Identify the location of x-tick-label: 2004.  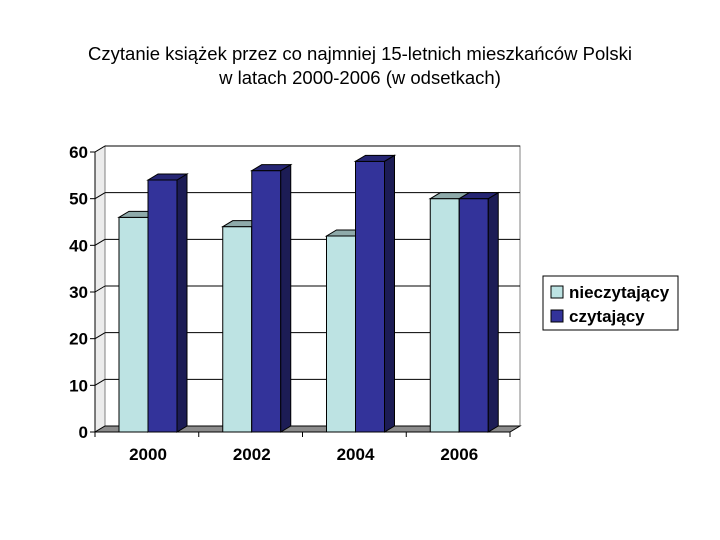
(356, 454).